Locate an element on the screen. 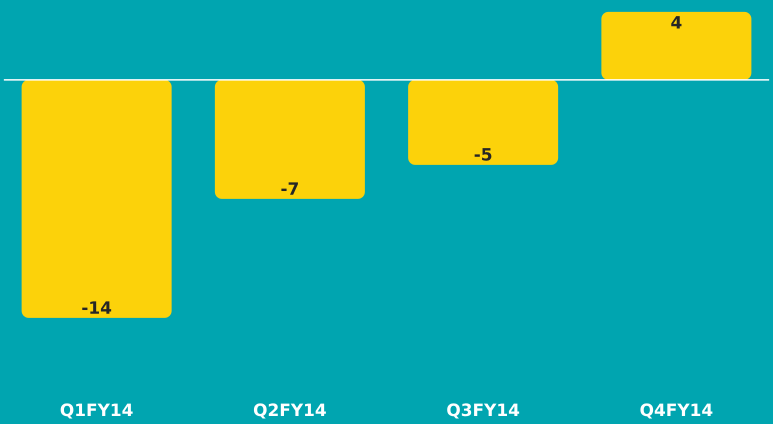 Image resolution: width=773 pixels, height=424 pixels. data-label: -14 is located at coordinates (97, 307).